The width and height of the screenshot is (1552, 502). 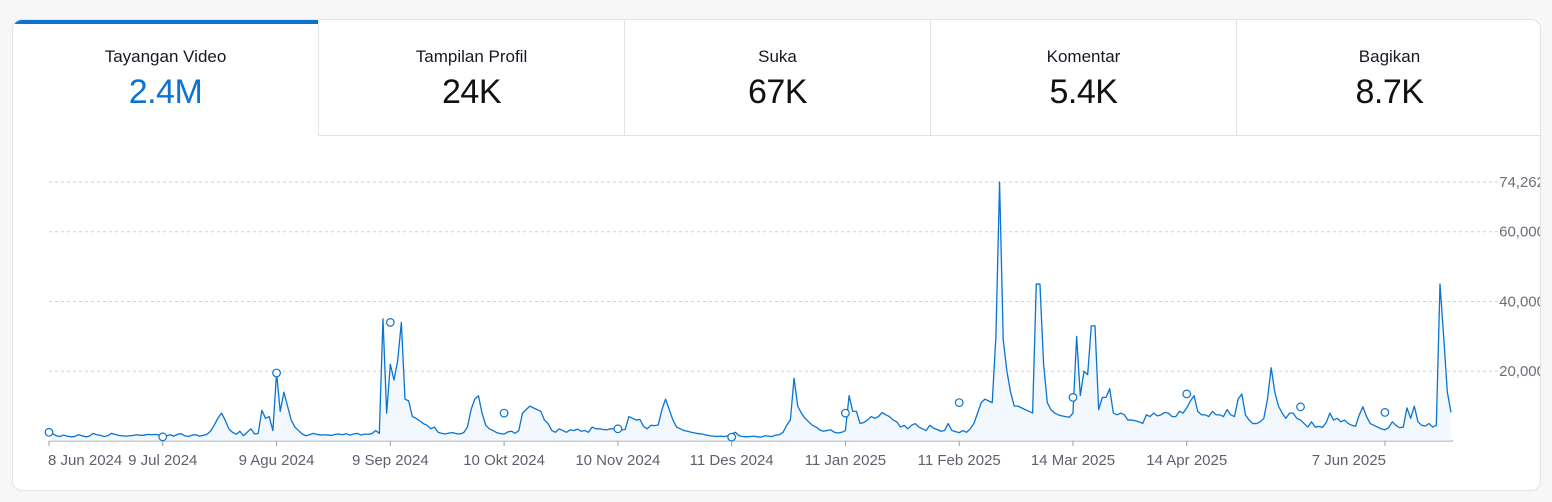 I want to click on x-tick-label: 9 Jul 2024, so click(x=162, y=460).